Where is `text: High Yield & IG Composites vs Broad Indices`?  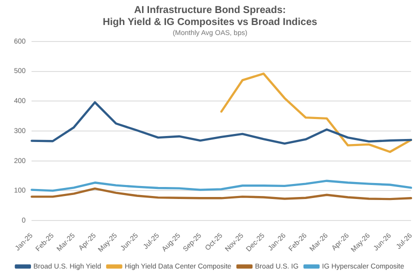 text: High Yield & IG Composites vs Broad Indices is located at coordinates (210, 22).